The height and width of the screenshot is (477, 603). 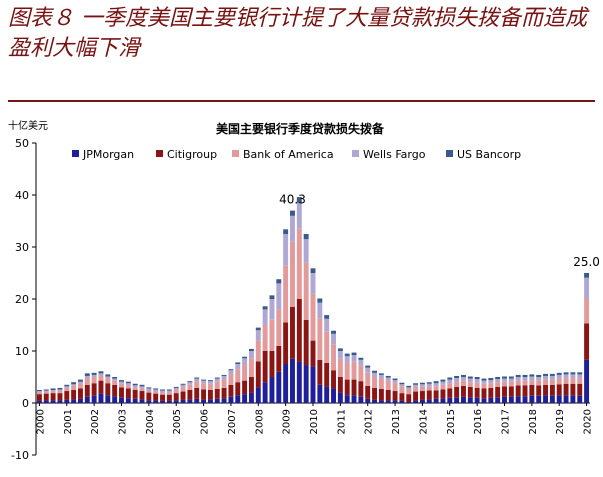 I want to click on y-tick-label: 10, so click(x=22, y=351).